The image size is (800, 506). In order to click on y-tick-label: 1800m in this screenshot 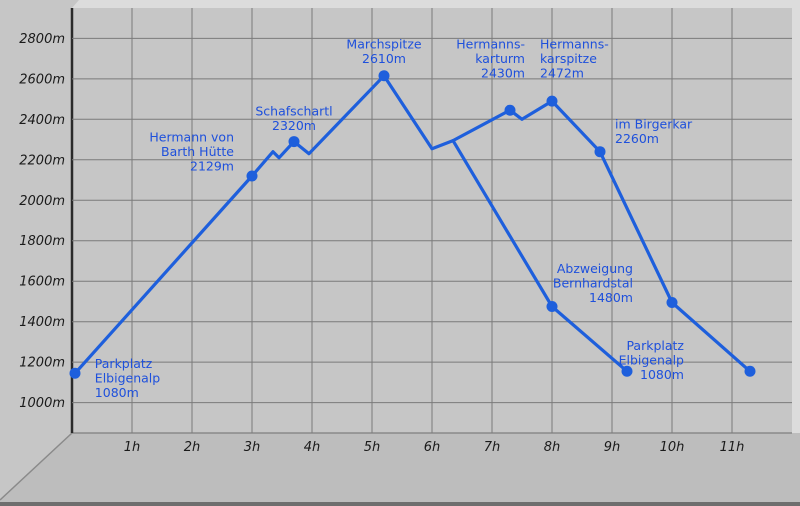, I will do `click(42, 241)`.